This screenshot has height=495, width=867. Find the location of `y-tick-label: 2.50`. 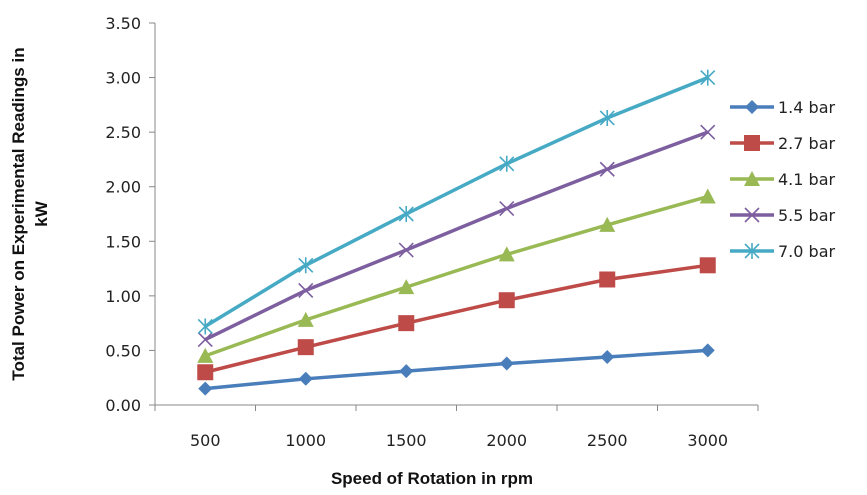

y-tick-label: 2.50 is located at coordinates (123, 132).